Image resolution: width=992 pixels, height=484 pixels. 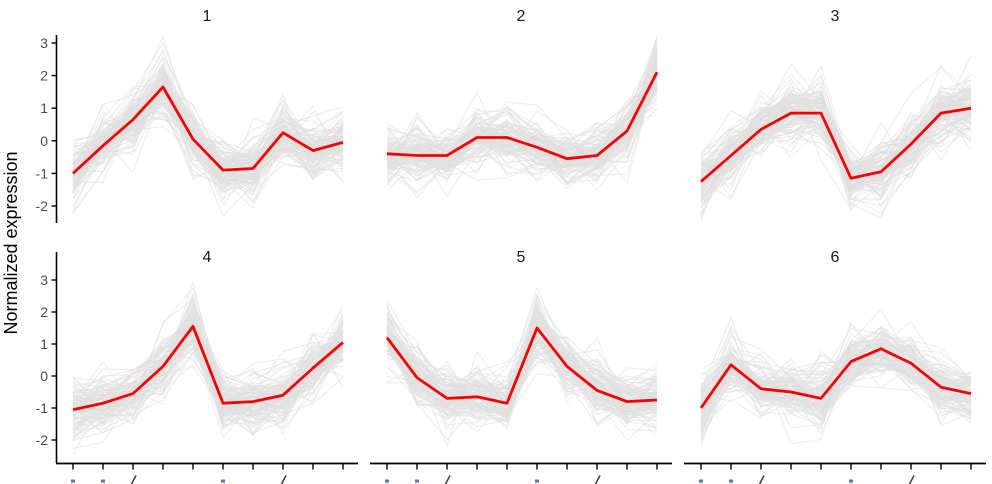 What do you see at coordinates (521, 257) in the screenshot?
I see `facet-title-5: 5` at bounding box center [521, 257].